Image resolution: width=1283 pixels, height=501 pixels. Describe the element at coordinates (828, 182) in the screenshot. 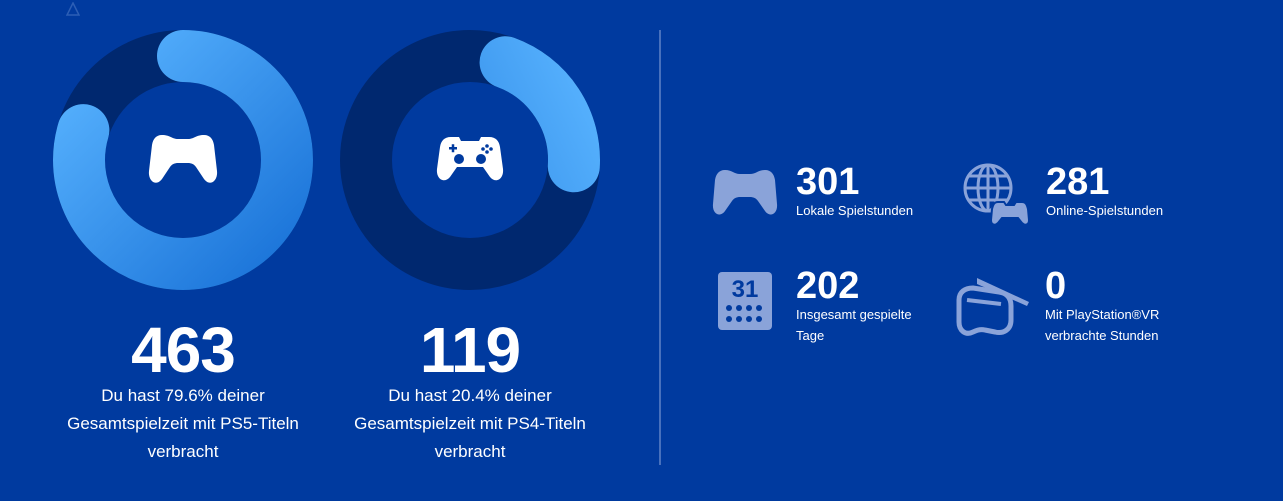

I see `stat-local-value: 301` at that location.